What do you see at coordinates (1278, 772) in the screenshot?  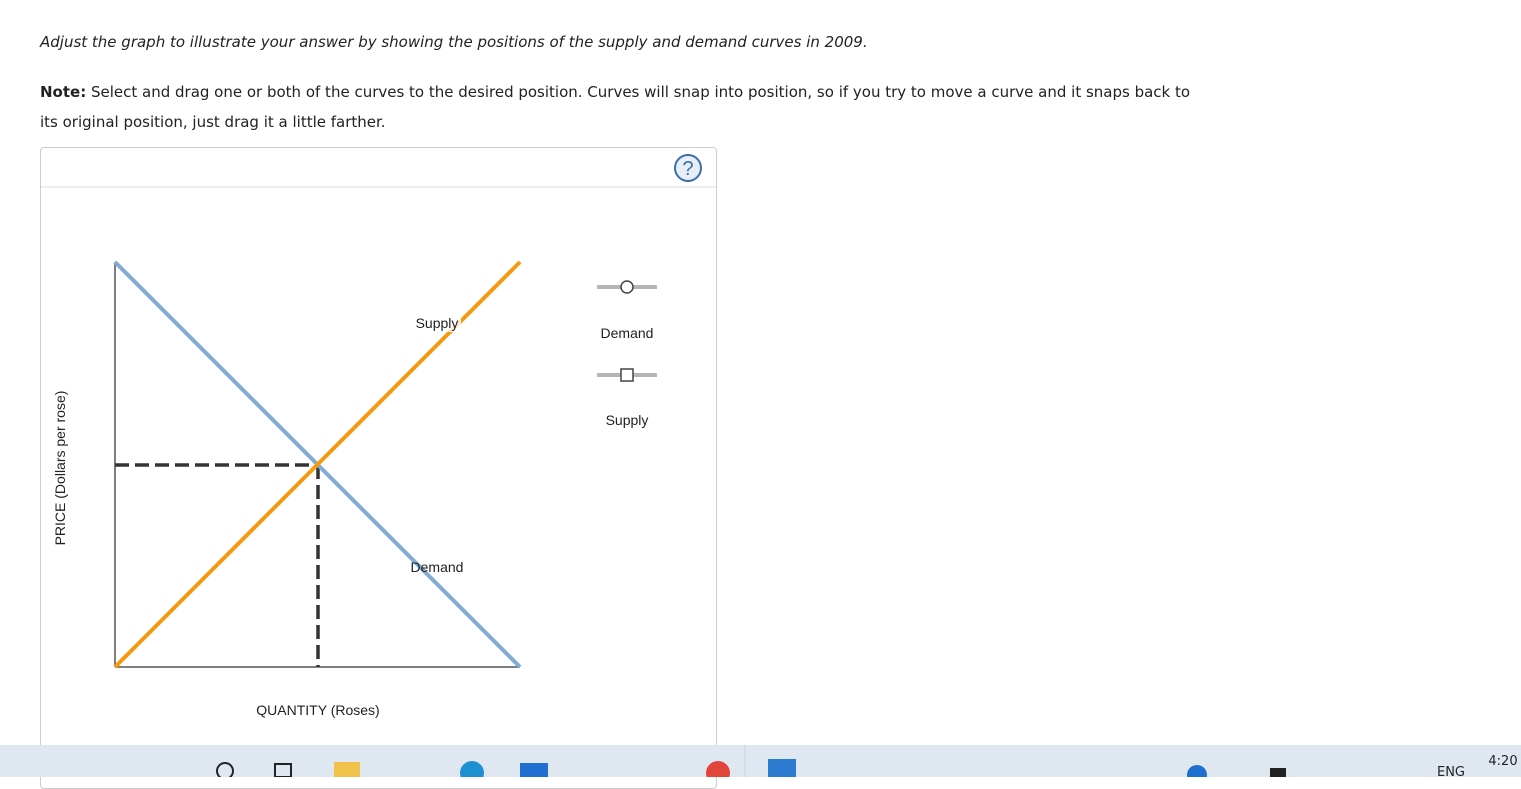 I see `battery-icon` at bounding box center [1278, 772].